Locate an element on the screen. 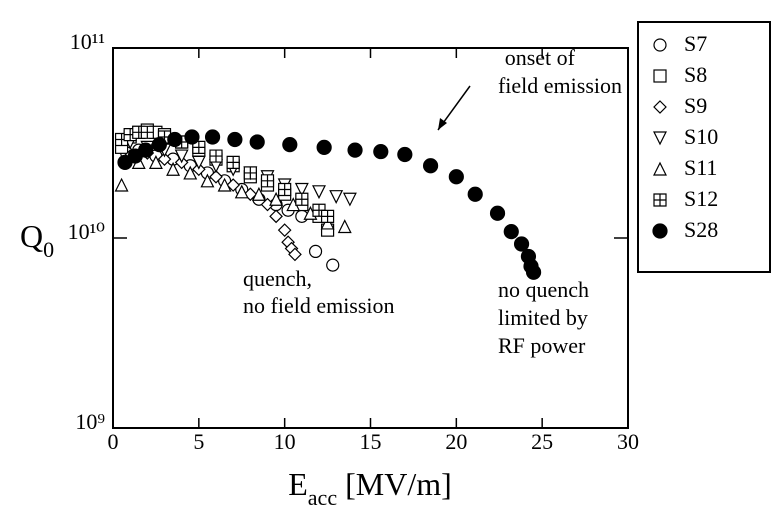 This screenshot has height=519, width=779. y-label-main: Q is located at coordinates (31, 236).